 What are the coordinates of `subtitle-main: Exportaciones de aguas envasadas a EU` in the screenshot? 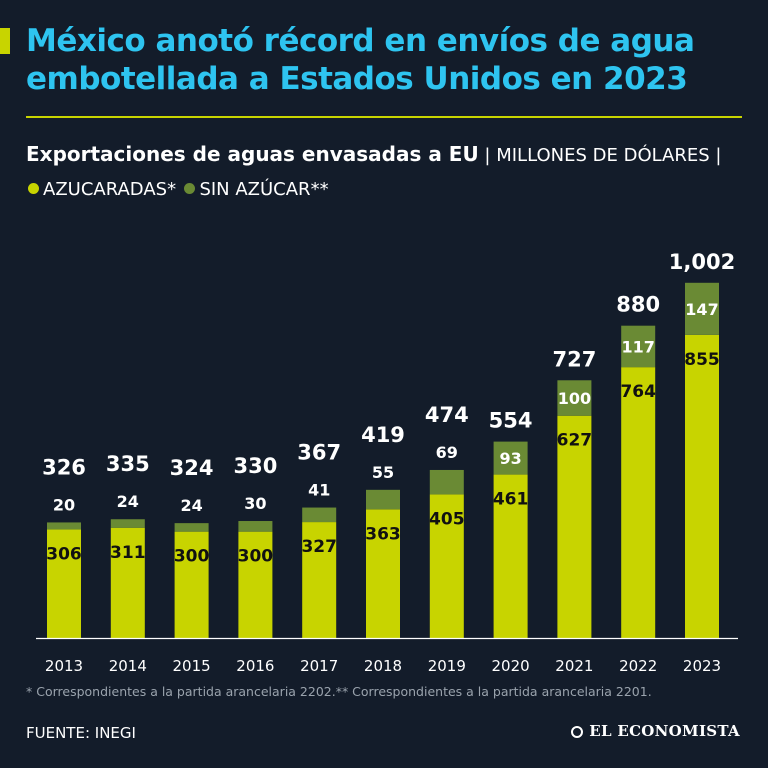 It's located at (252, 154).